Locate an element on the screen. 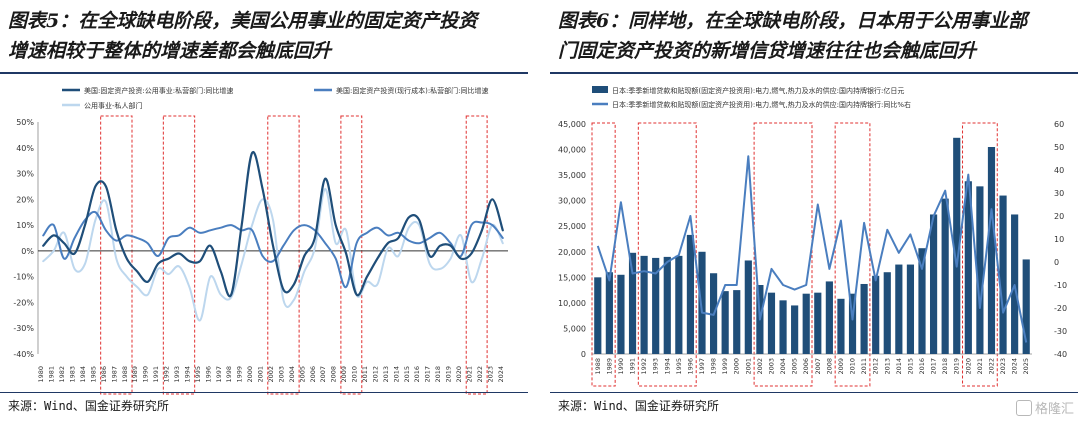 The image size is (1080, 421). x-tick-label: 1991 is located at coordinates (156, 374).